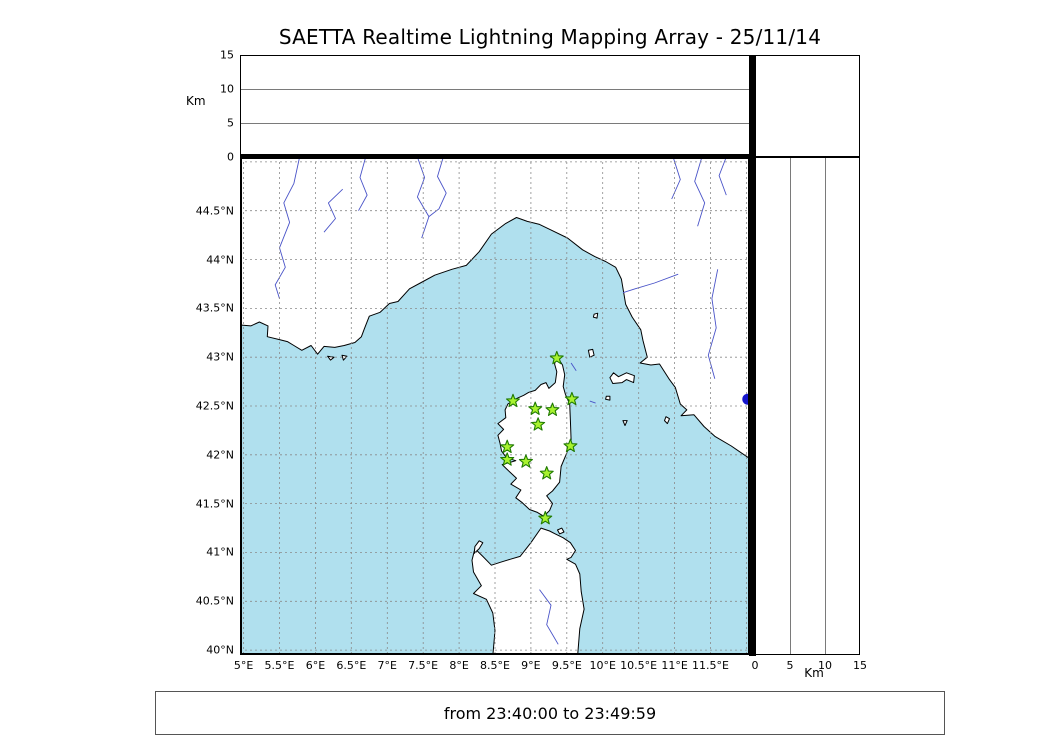 Image resolution: width=1050 pixels, height=750 pixels. Describe the element at coordinates (566, 665) in the screenshot. I see `longitude-tick-label: 9.5°E` at that location.